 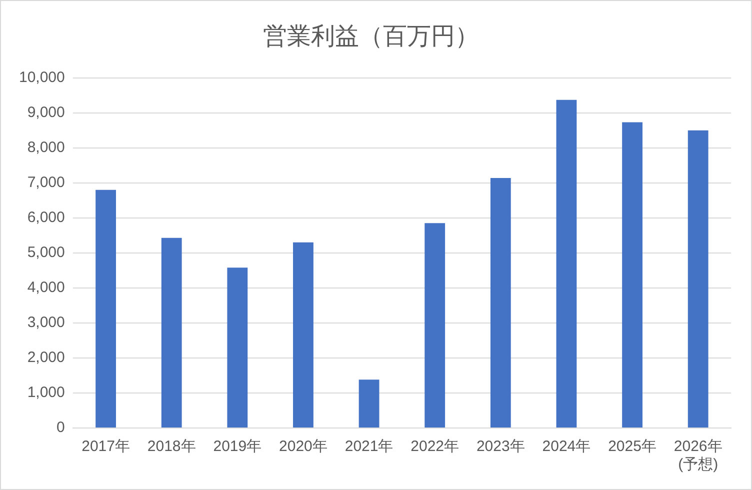 What do you see at coordinates (46, 217) in the screenshot?
I see `y-tick-label: 6,000` at bounding box center [46, 217].